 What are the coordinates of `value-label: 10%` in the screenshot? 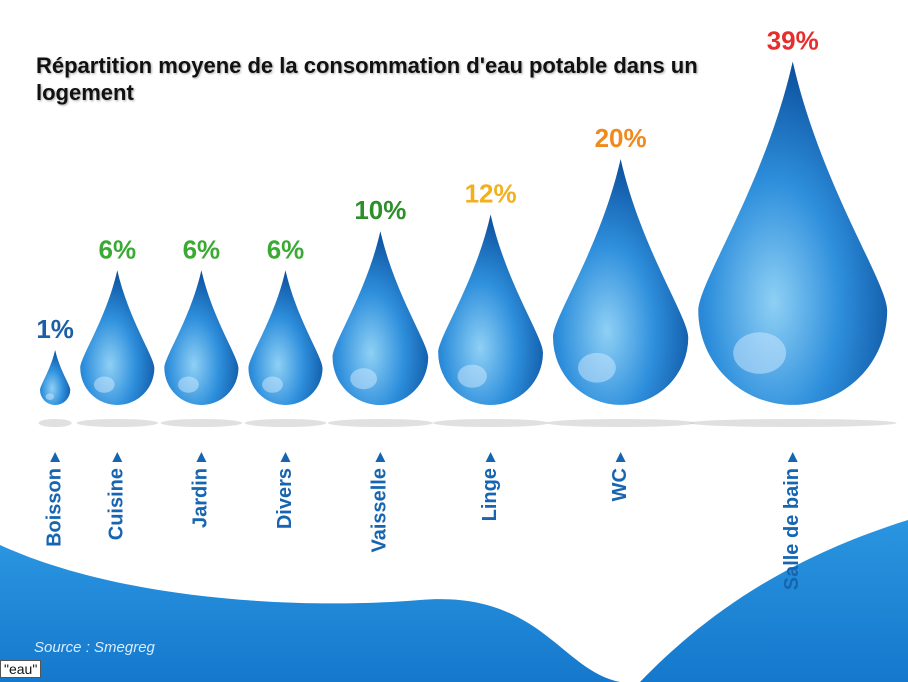 It's located at (380, 210).